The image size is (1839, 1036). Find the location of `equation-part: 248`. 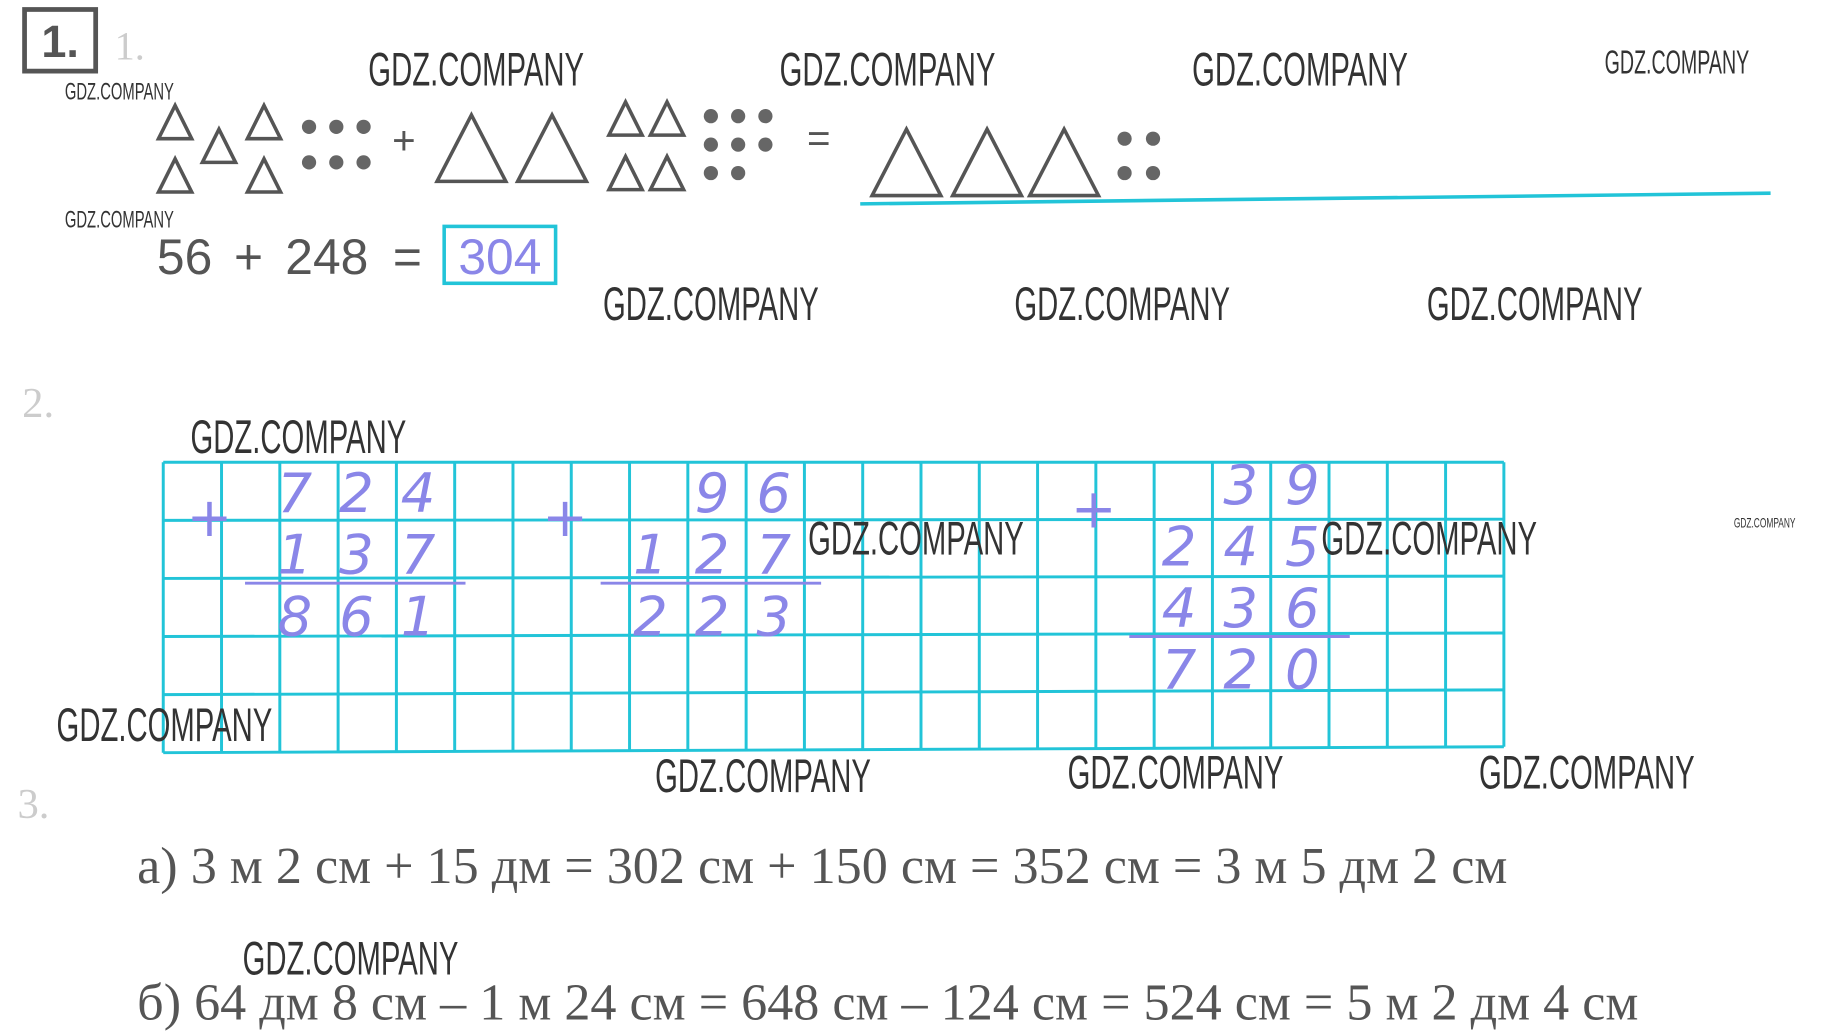

equation-part: 248 is located at coordinates (326, 257).